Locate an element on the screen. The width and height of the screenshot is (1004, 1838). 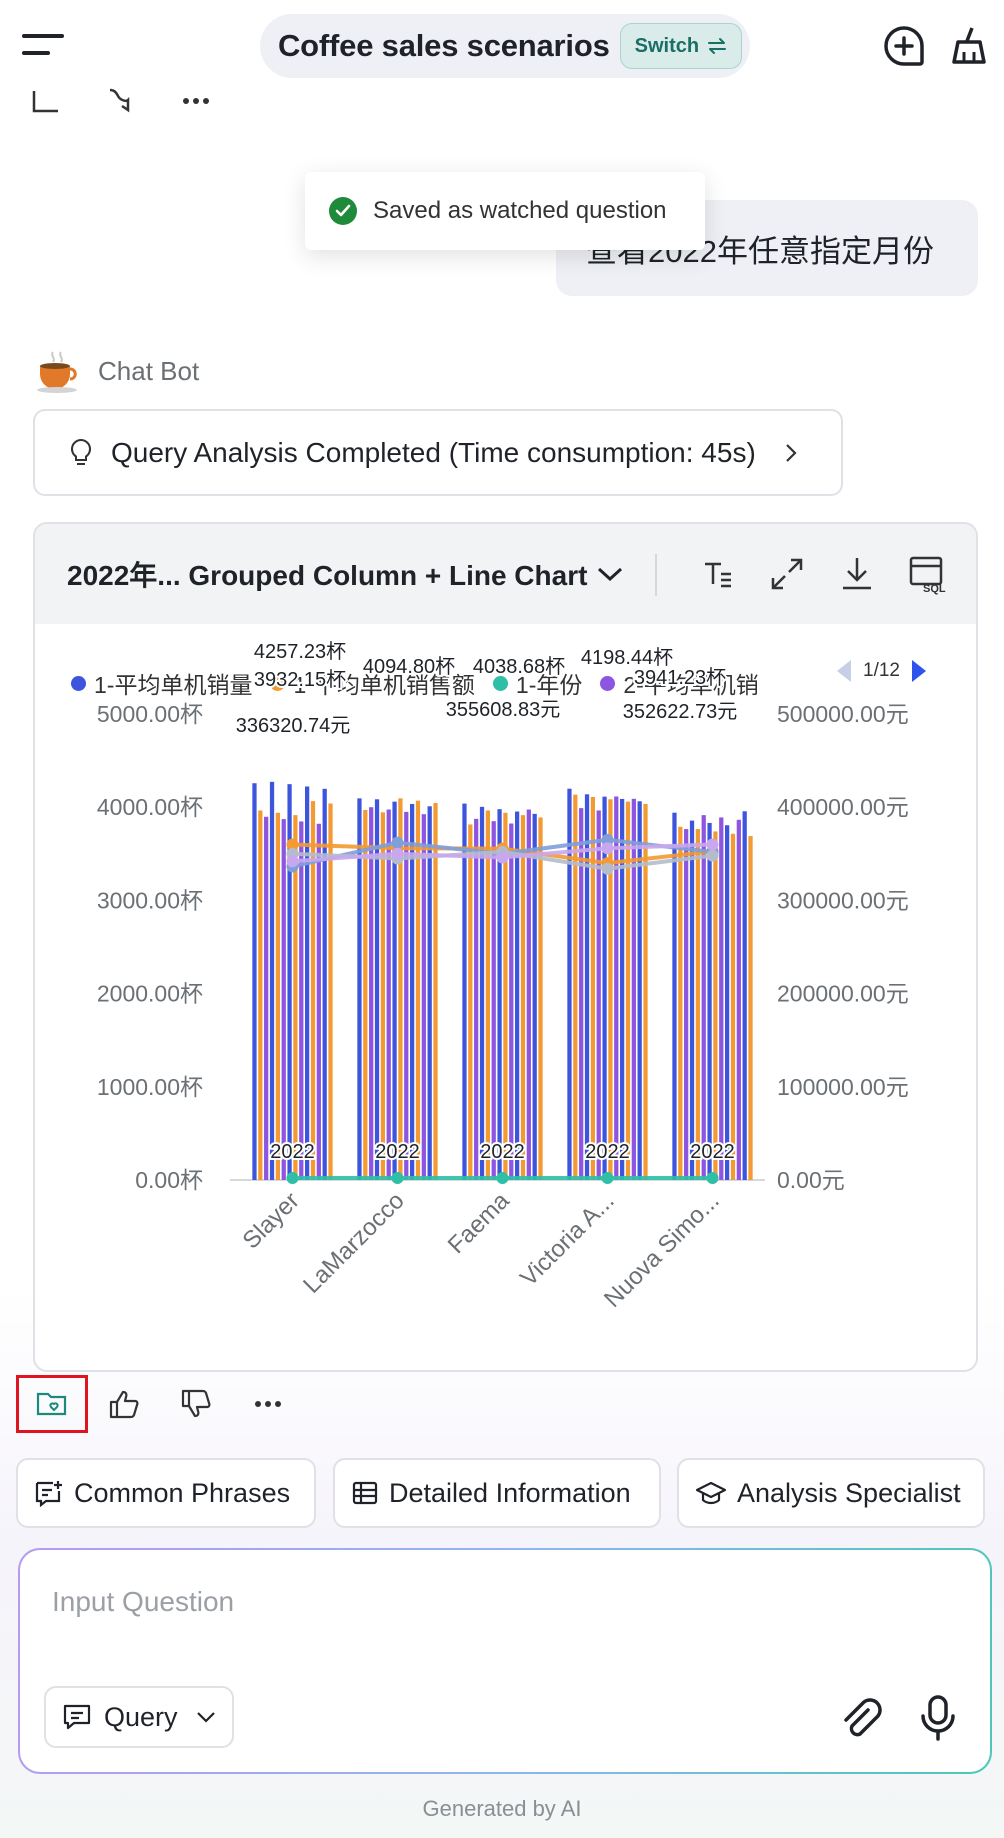
bot-header: Chat Bot is located at coordinates (117, 371).